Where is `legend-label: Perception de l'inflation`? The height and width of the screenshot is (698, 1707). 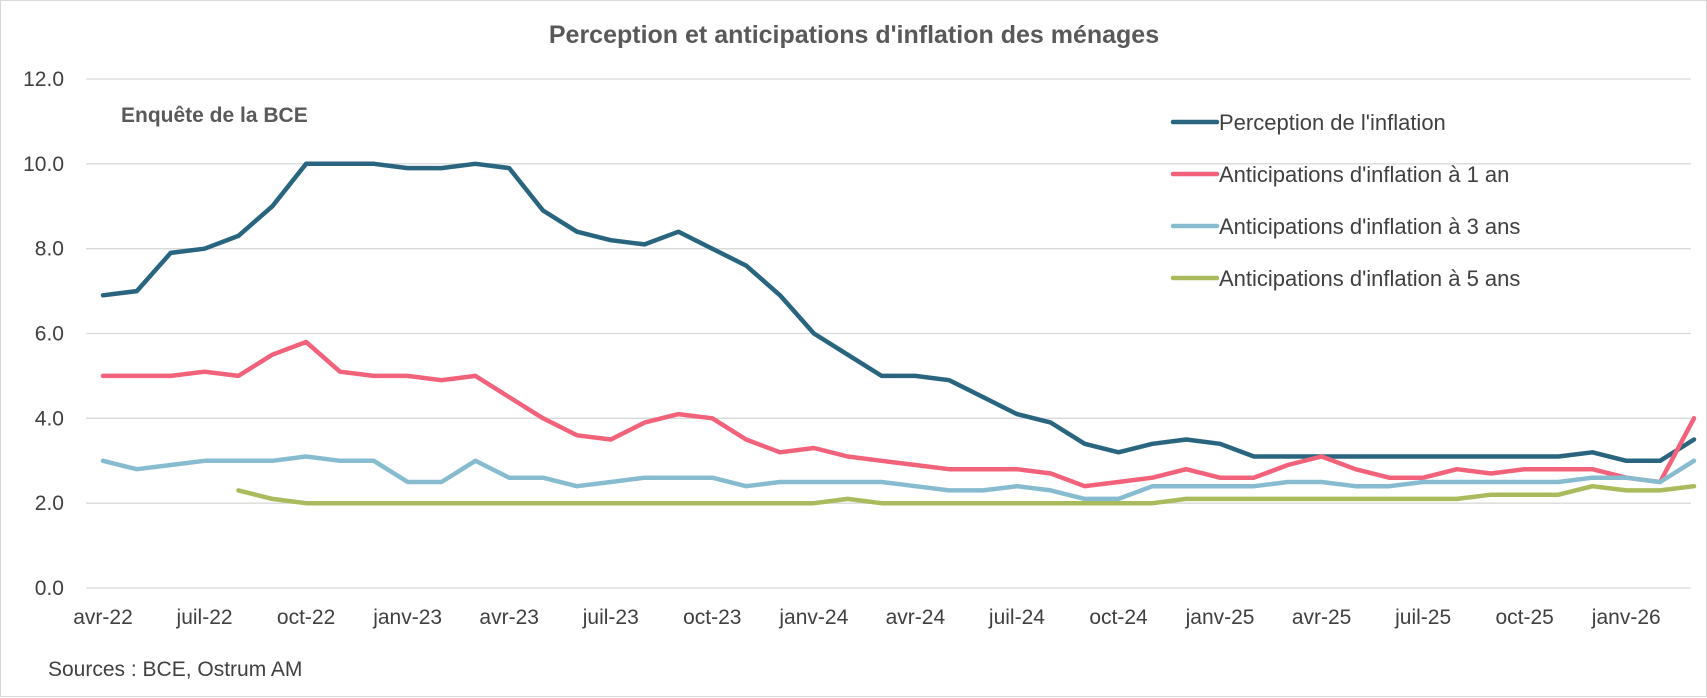
legend-label: Perception de l'inflation is located at coordinates (1332, 122).